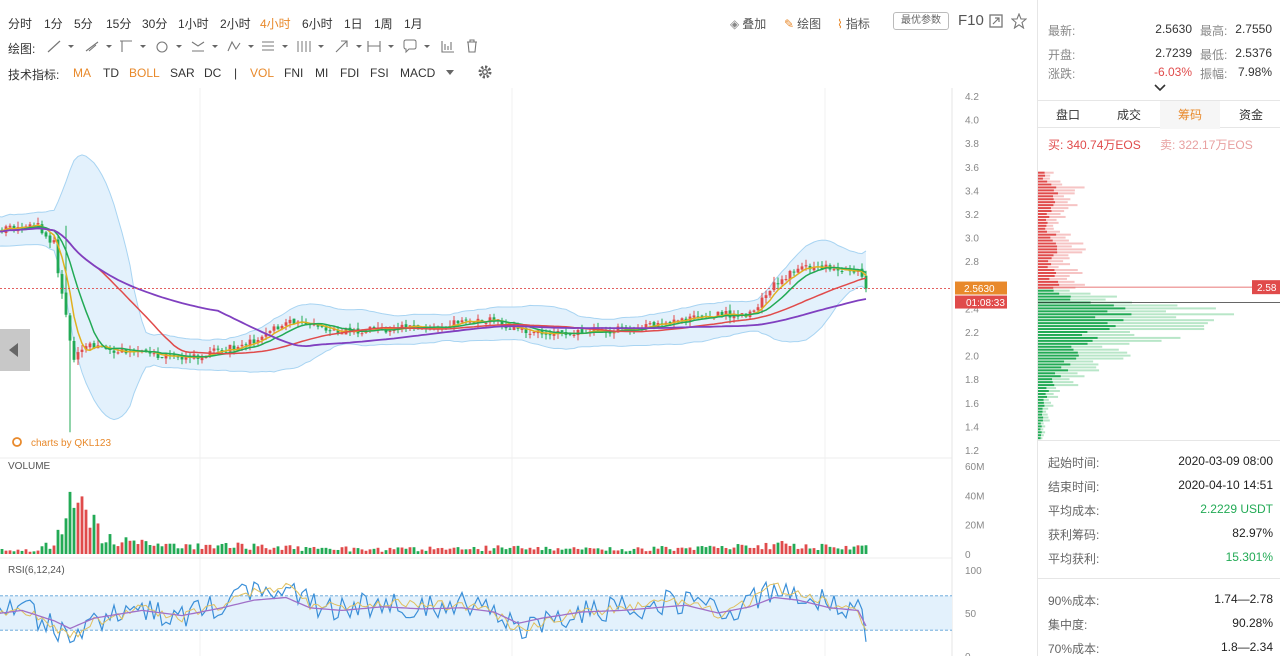 The height and width of the screenshot is (656, 1280). Describe the element at coordinates (921, 21) in the screenshot. I see `latest-params-button: 最优参数` at that location.